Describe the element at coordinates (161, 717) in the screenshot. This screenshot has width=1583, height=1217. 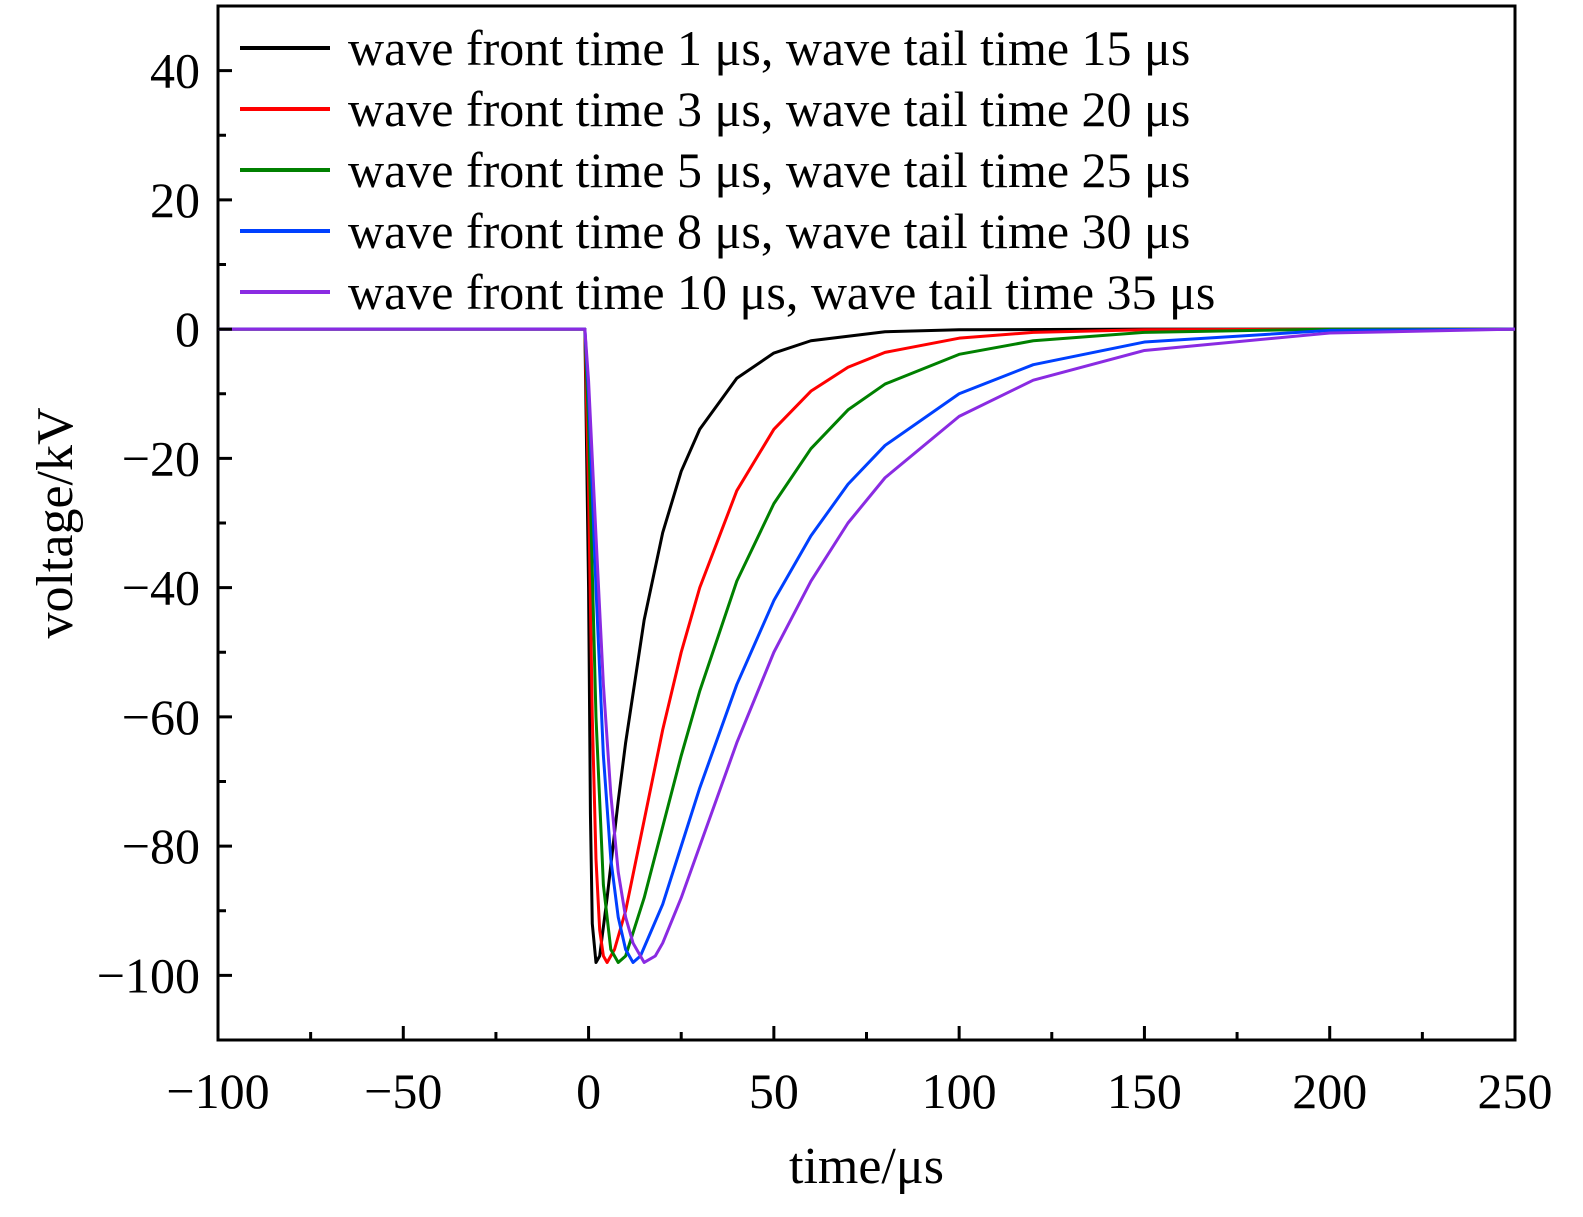
I see `y-tick-label: −60` at that location.